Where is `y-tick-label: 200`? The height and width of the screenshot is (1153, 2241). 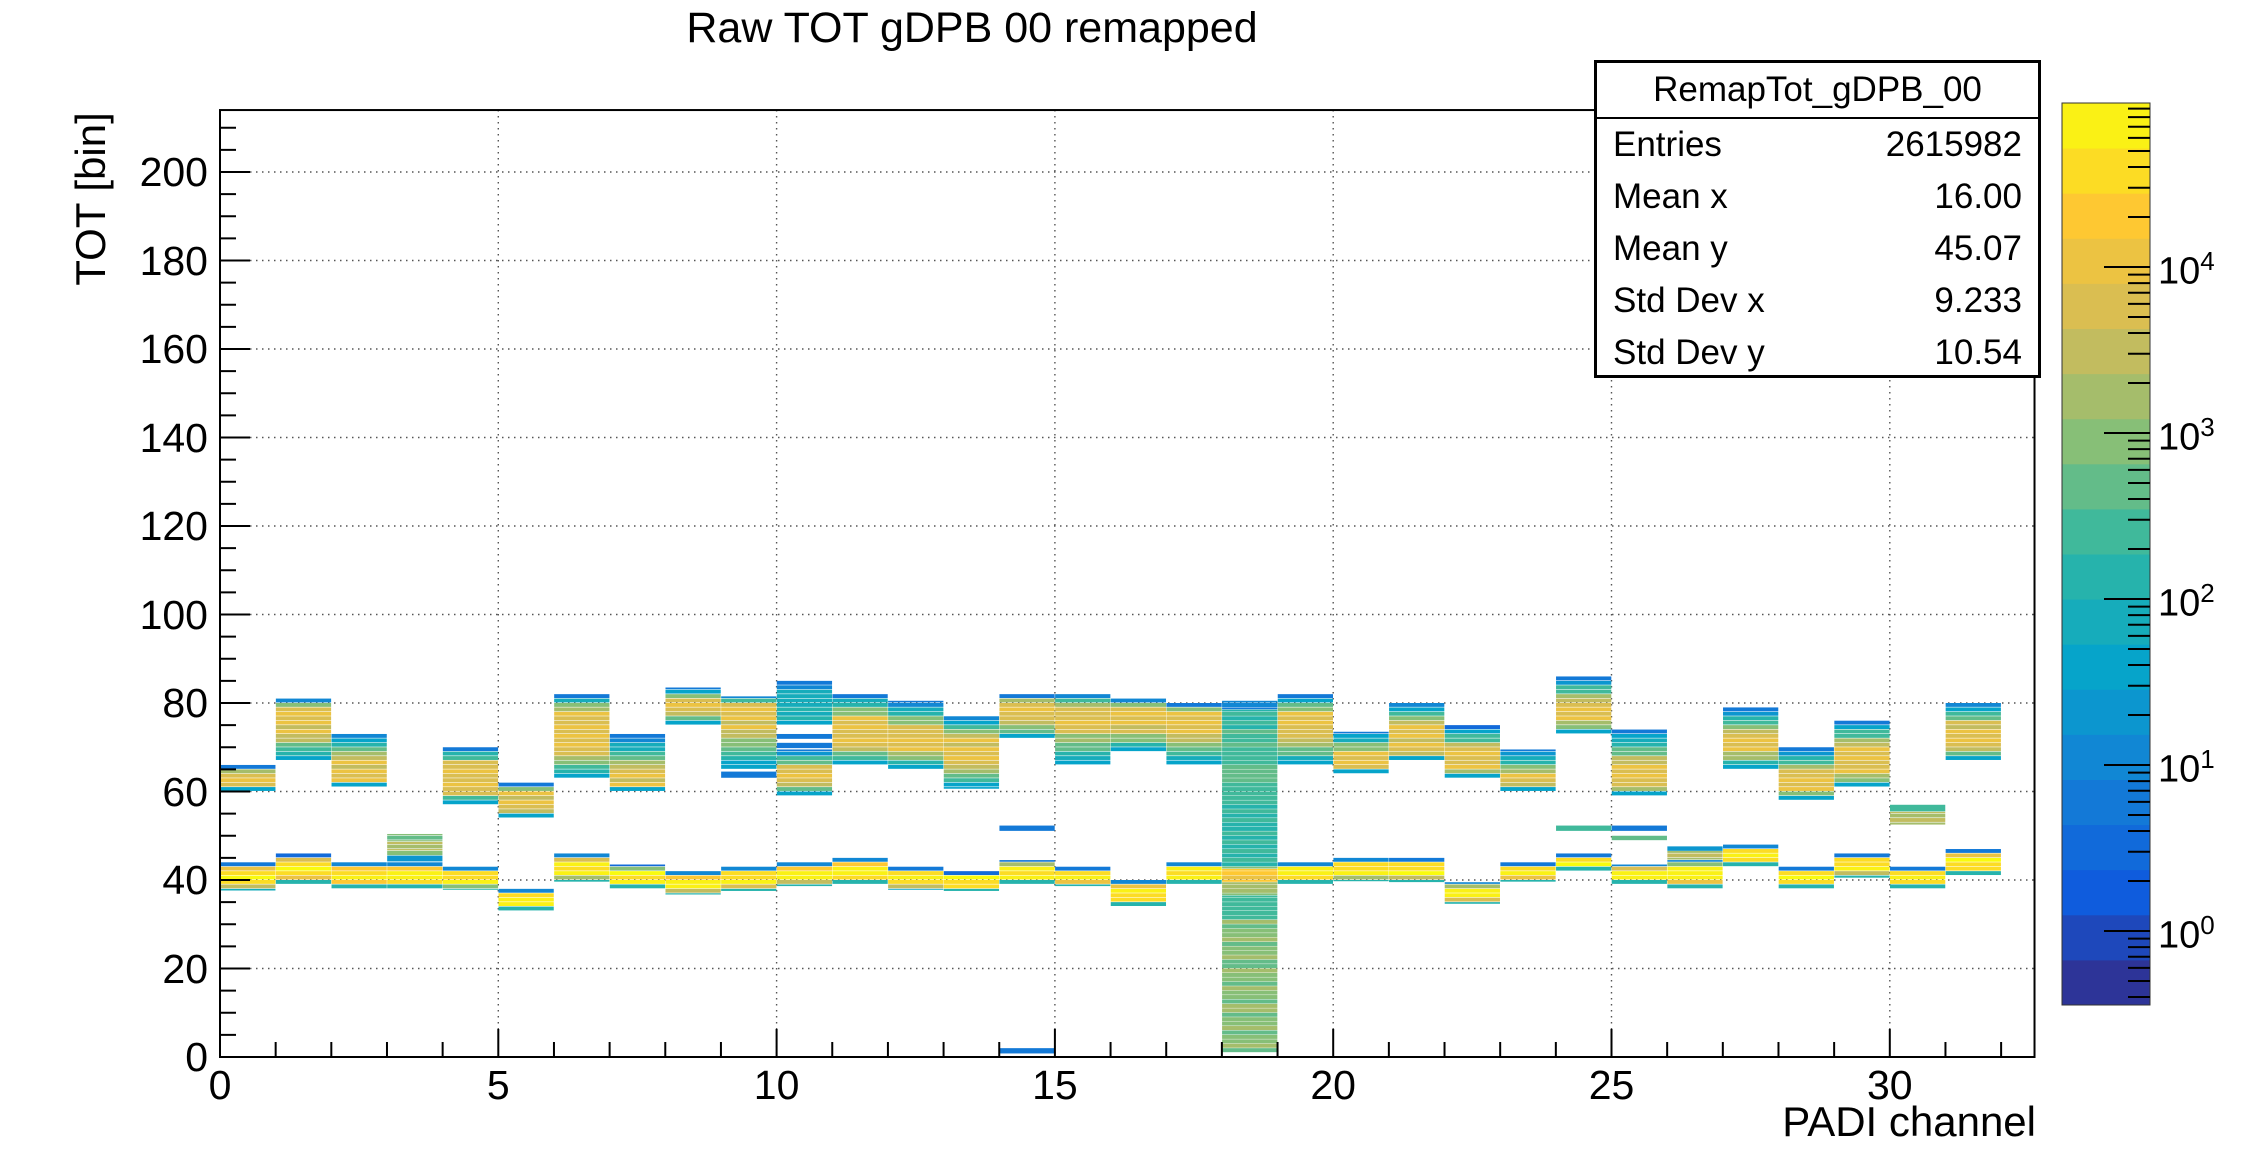
y-tick-label: 200 is located at coordinates (173, 172).